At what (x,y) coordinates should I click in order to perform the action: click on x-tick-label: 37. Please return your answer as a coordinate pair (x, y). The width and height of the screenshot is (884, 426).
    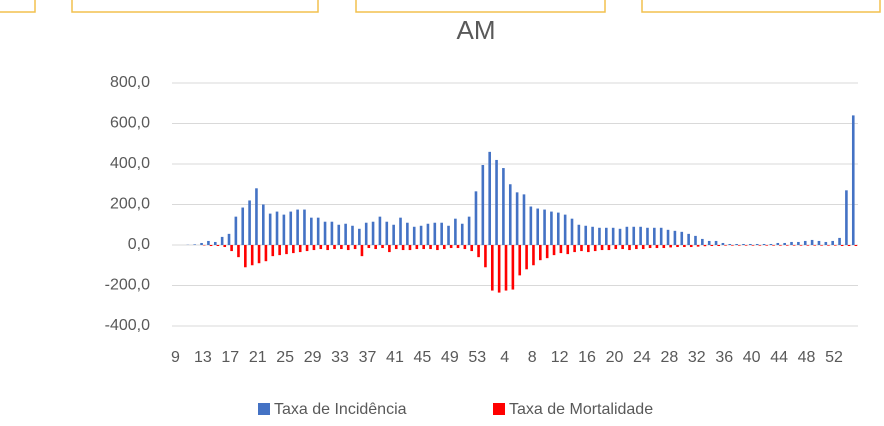
    Looking at the image, I should click on (368, 357).